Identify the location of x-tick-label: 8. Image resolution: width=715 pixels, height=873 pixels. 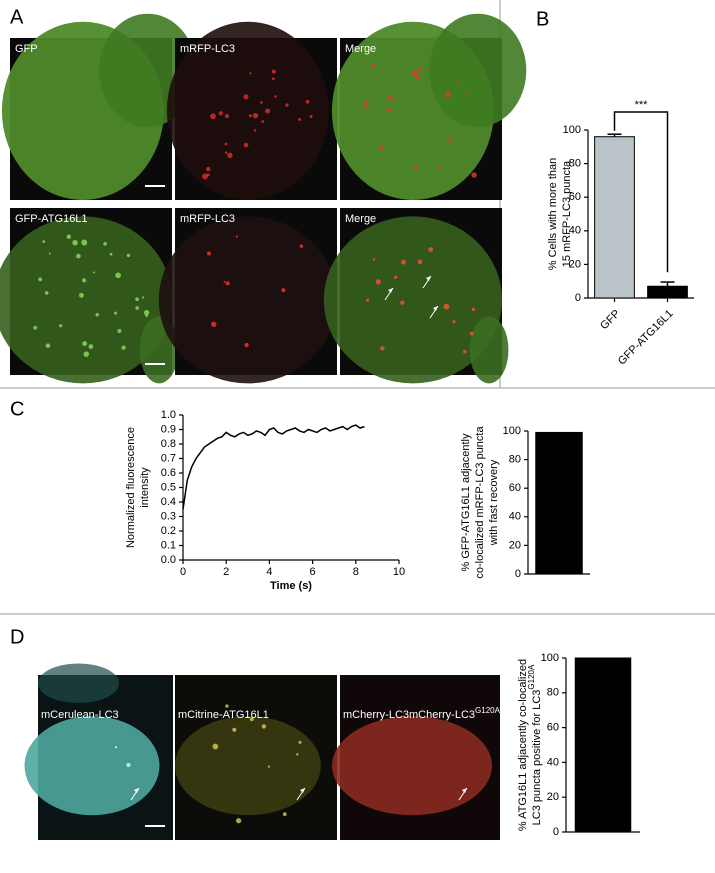
(356, 572).